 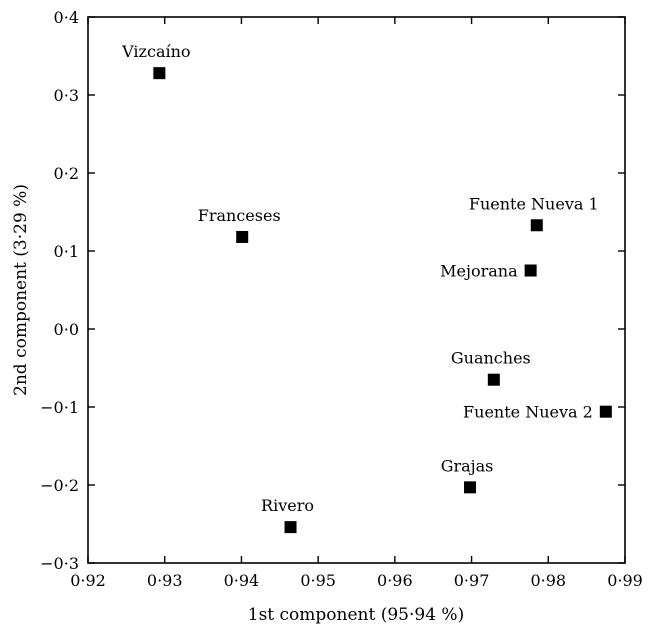 What do you see at coordinates (395, 580) in the screenshot?
I see `x-tick-label: 0·96` at bounding box center [395, 580].